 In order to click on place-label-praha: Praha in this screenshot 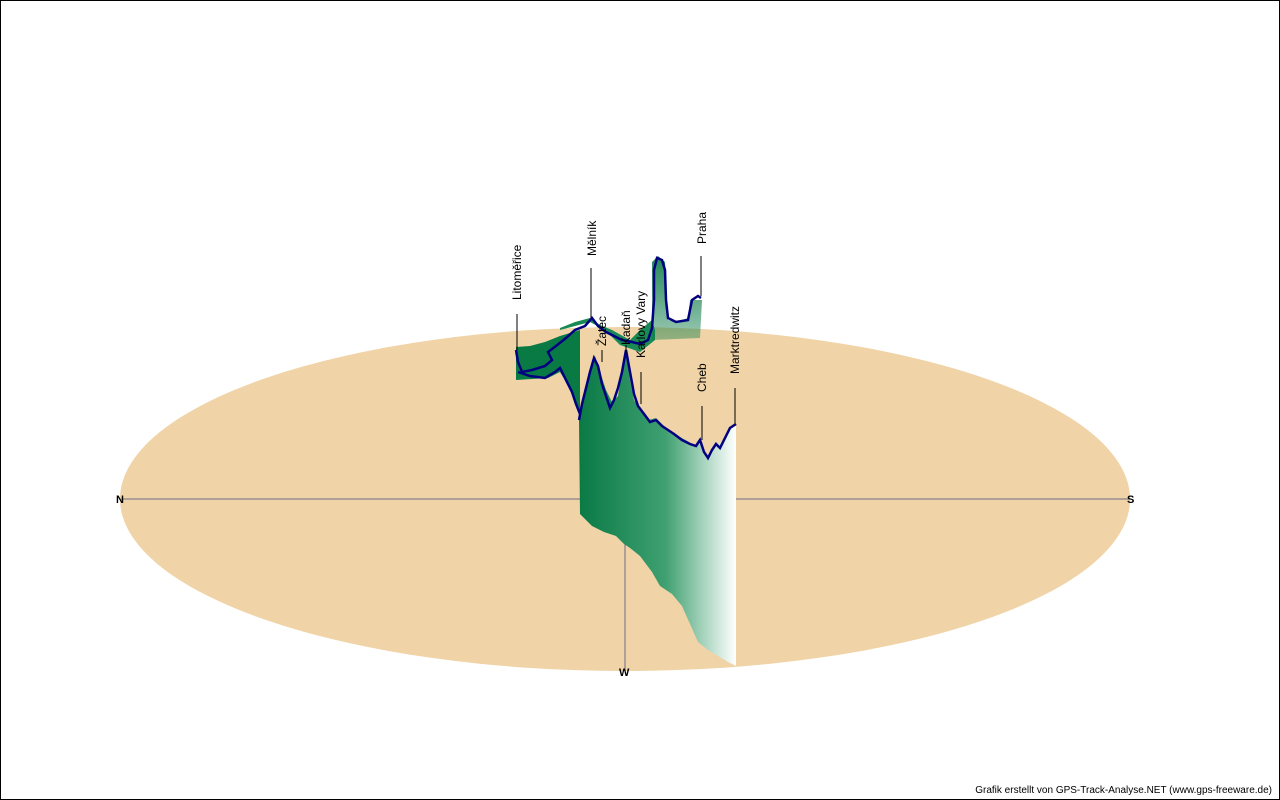, I will do `click(702, 228)`.